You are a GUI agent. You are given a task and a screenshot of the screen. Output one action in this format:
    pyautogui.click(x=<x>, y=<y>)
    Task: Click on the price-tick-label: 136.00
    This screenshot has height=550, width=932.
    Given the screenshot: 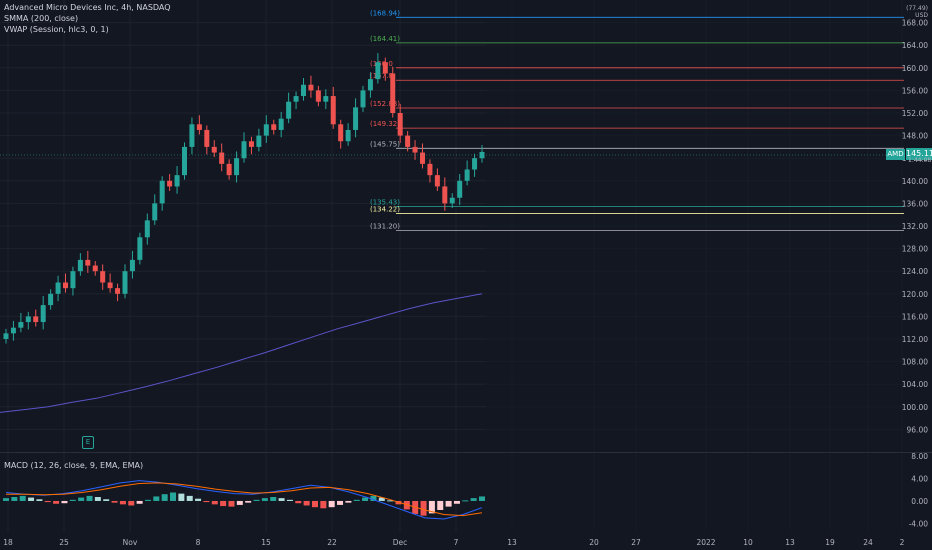 What is the action you would take?
    pyautogui.click(x=915, y=203)
    